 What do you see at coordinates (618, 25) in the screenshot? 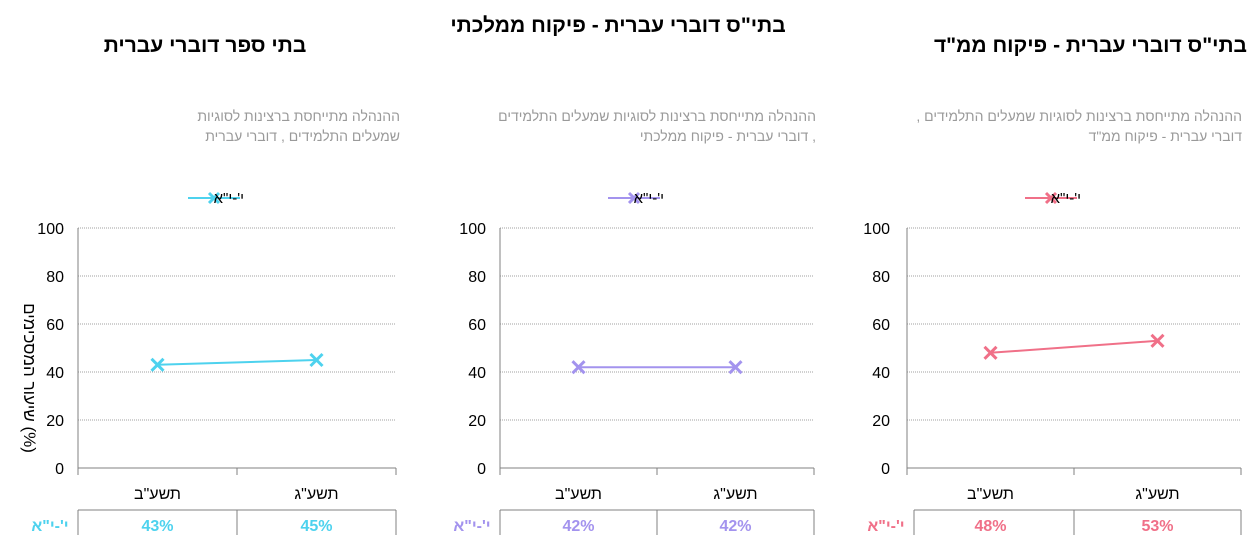
I see `chart-title: בתי"ס דוברי עברית - פיקוח ממלכתי` at bounding box center [618, 25].